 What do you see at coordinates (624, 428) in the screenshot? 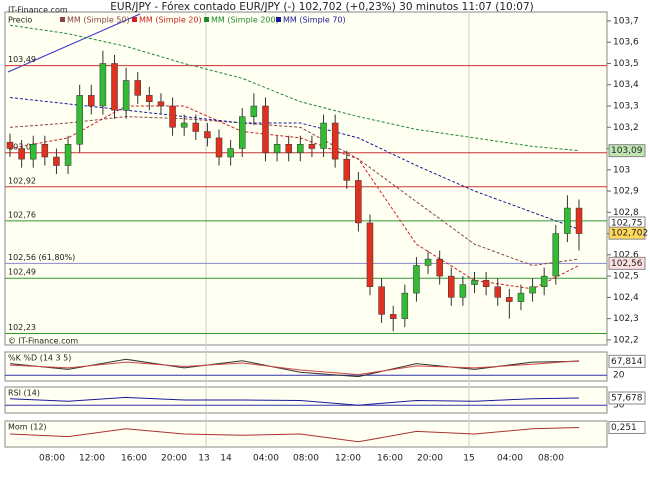
I see `value-tag-label: 0,251` at bounding box center [624, 428].